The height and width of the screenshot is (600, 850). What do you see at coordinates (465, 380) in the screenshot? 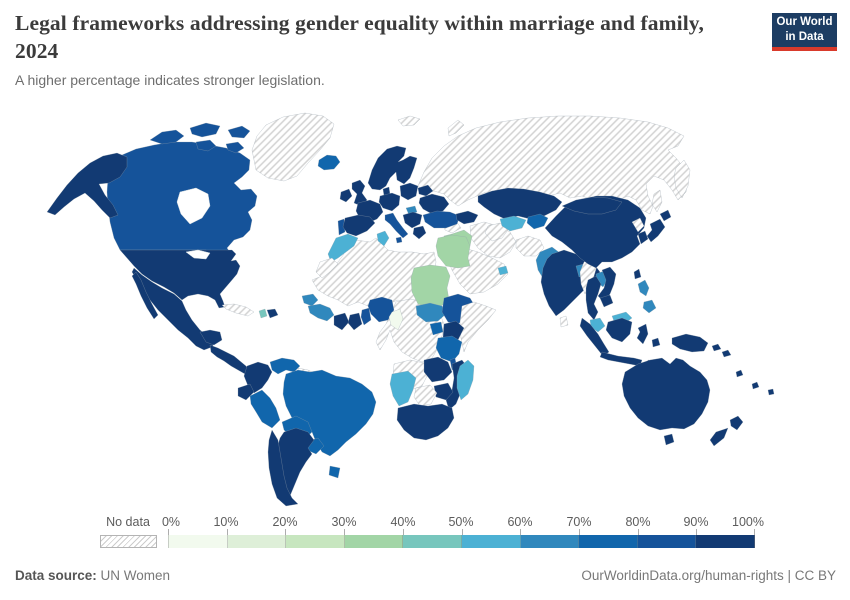
I see `region-madagascar` at bounding box center [465, 380].